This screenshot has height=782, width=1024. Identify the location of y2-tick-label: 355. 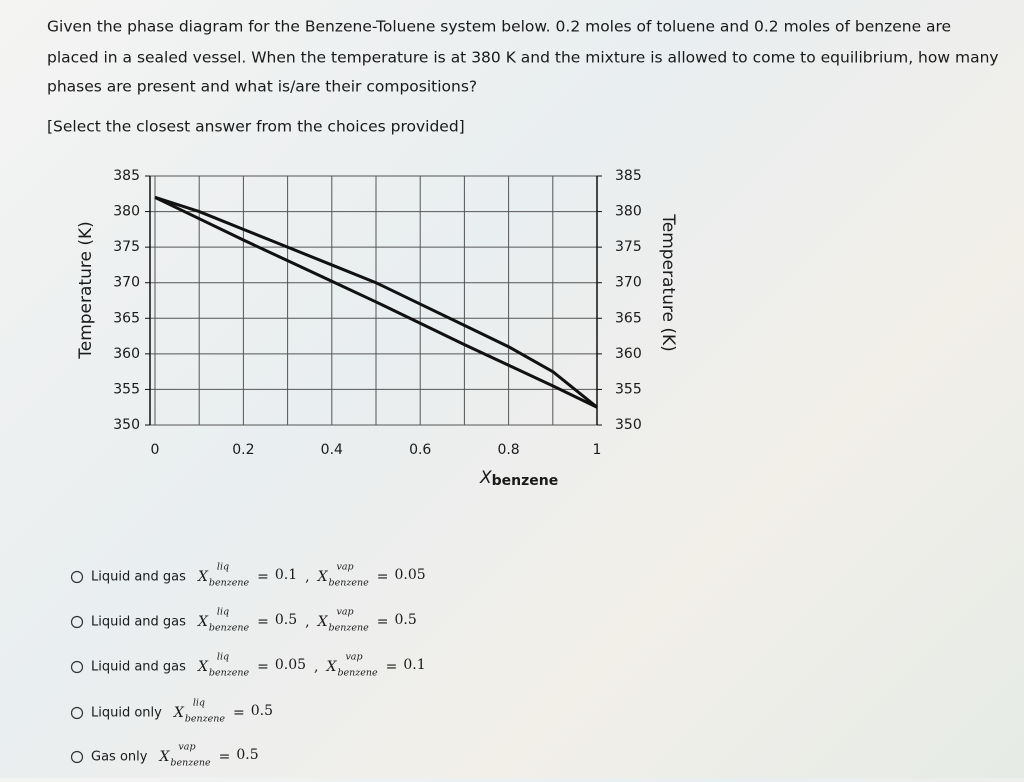
(628, 389).